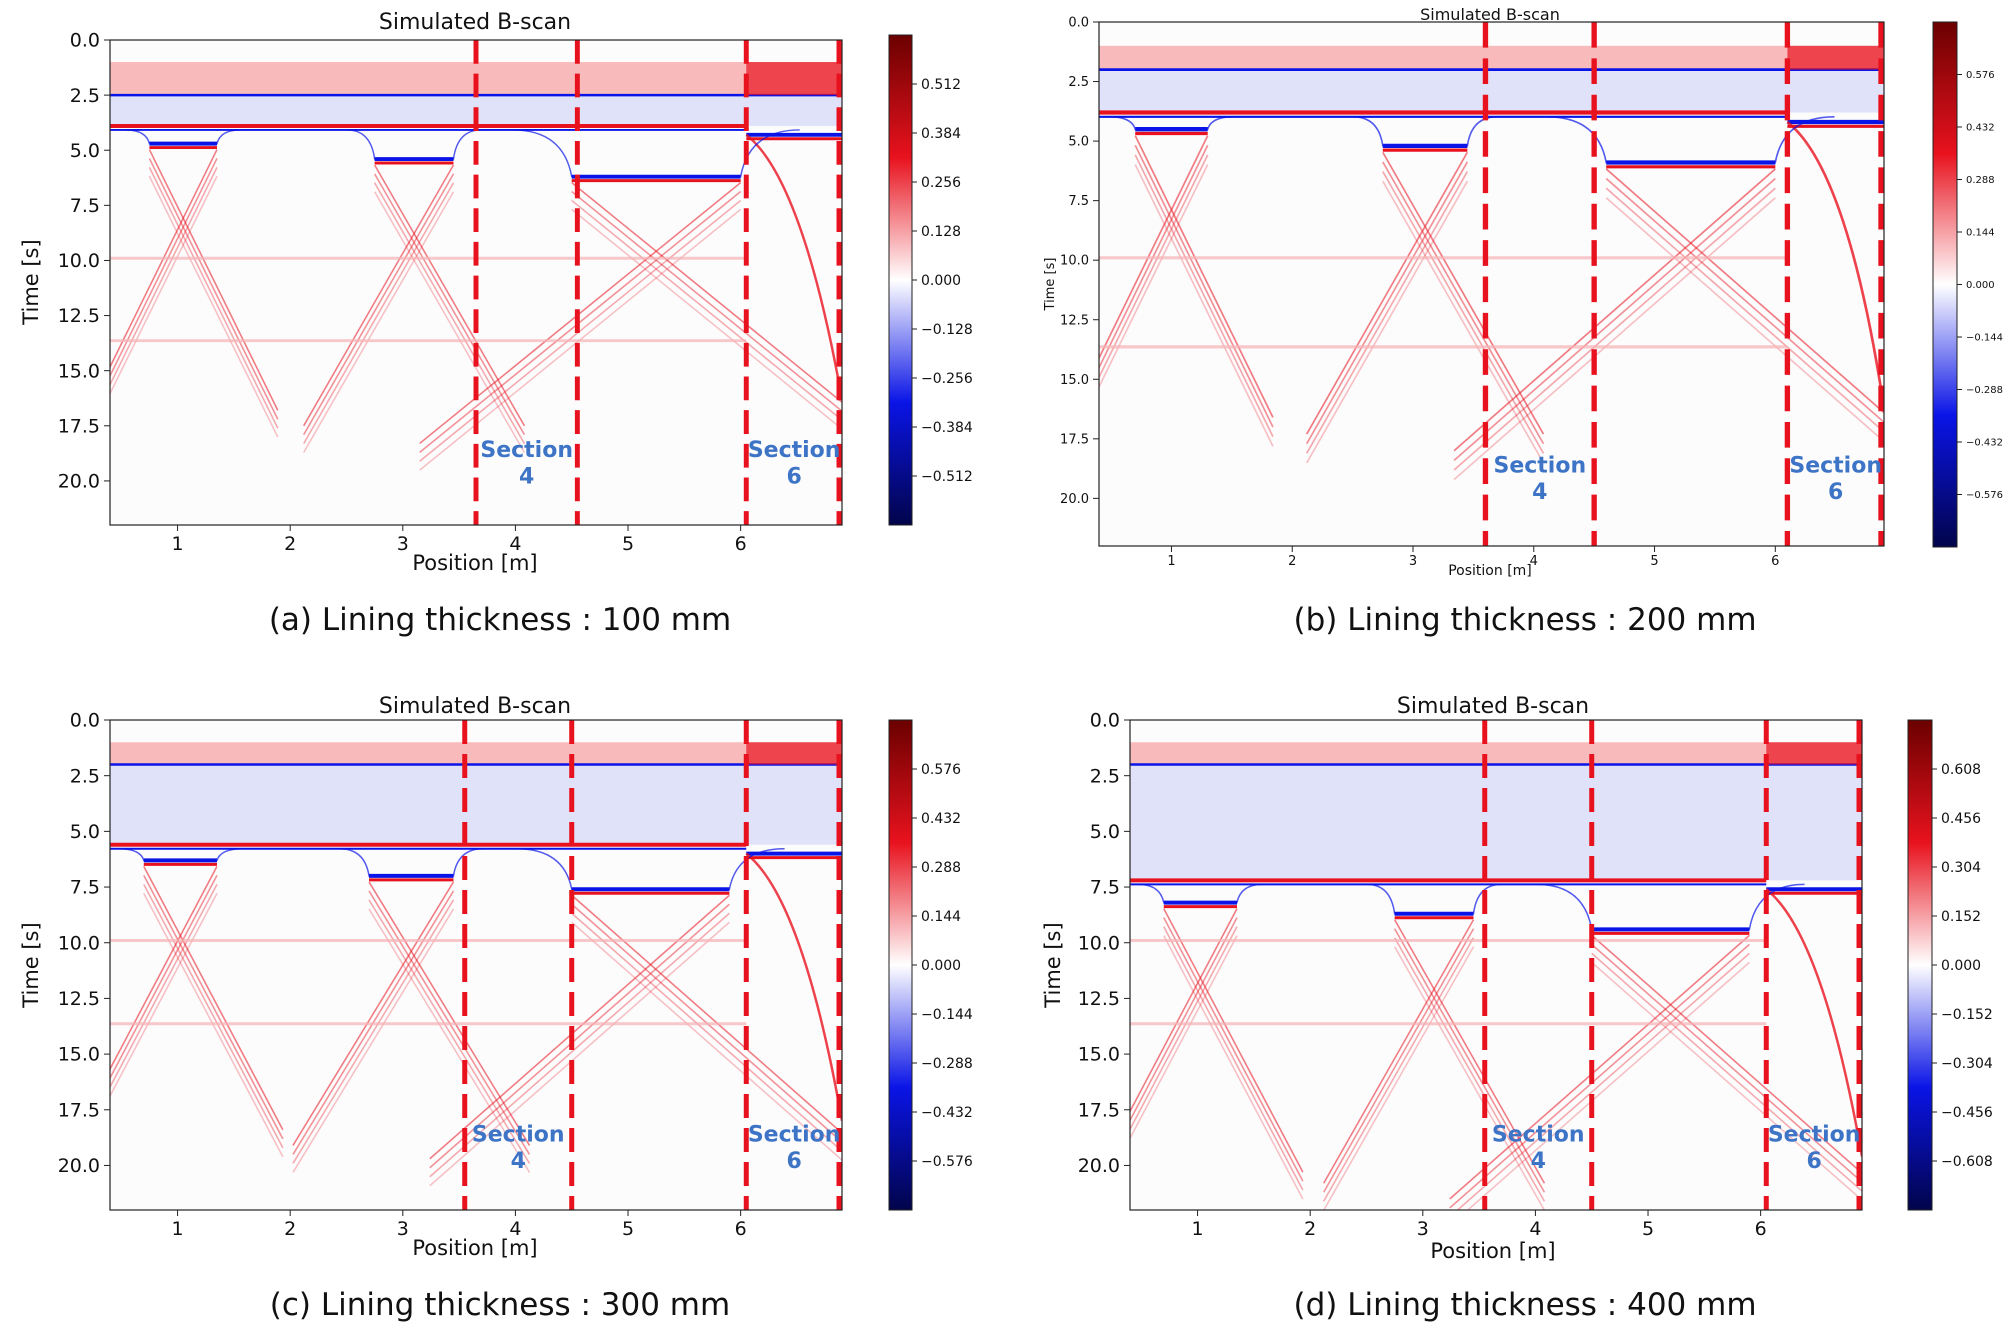  Describe the element at coordinates (79, 426) in the screenshot. I see `y-tick-label-17.5: 17.5` at that location.